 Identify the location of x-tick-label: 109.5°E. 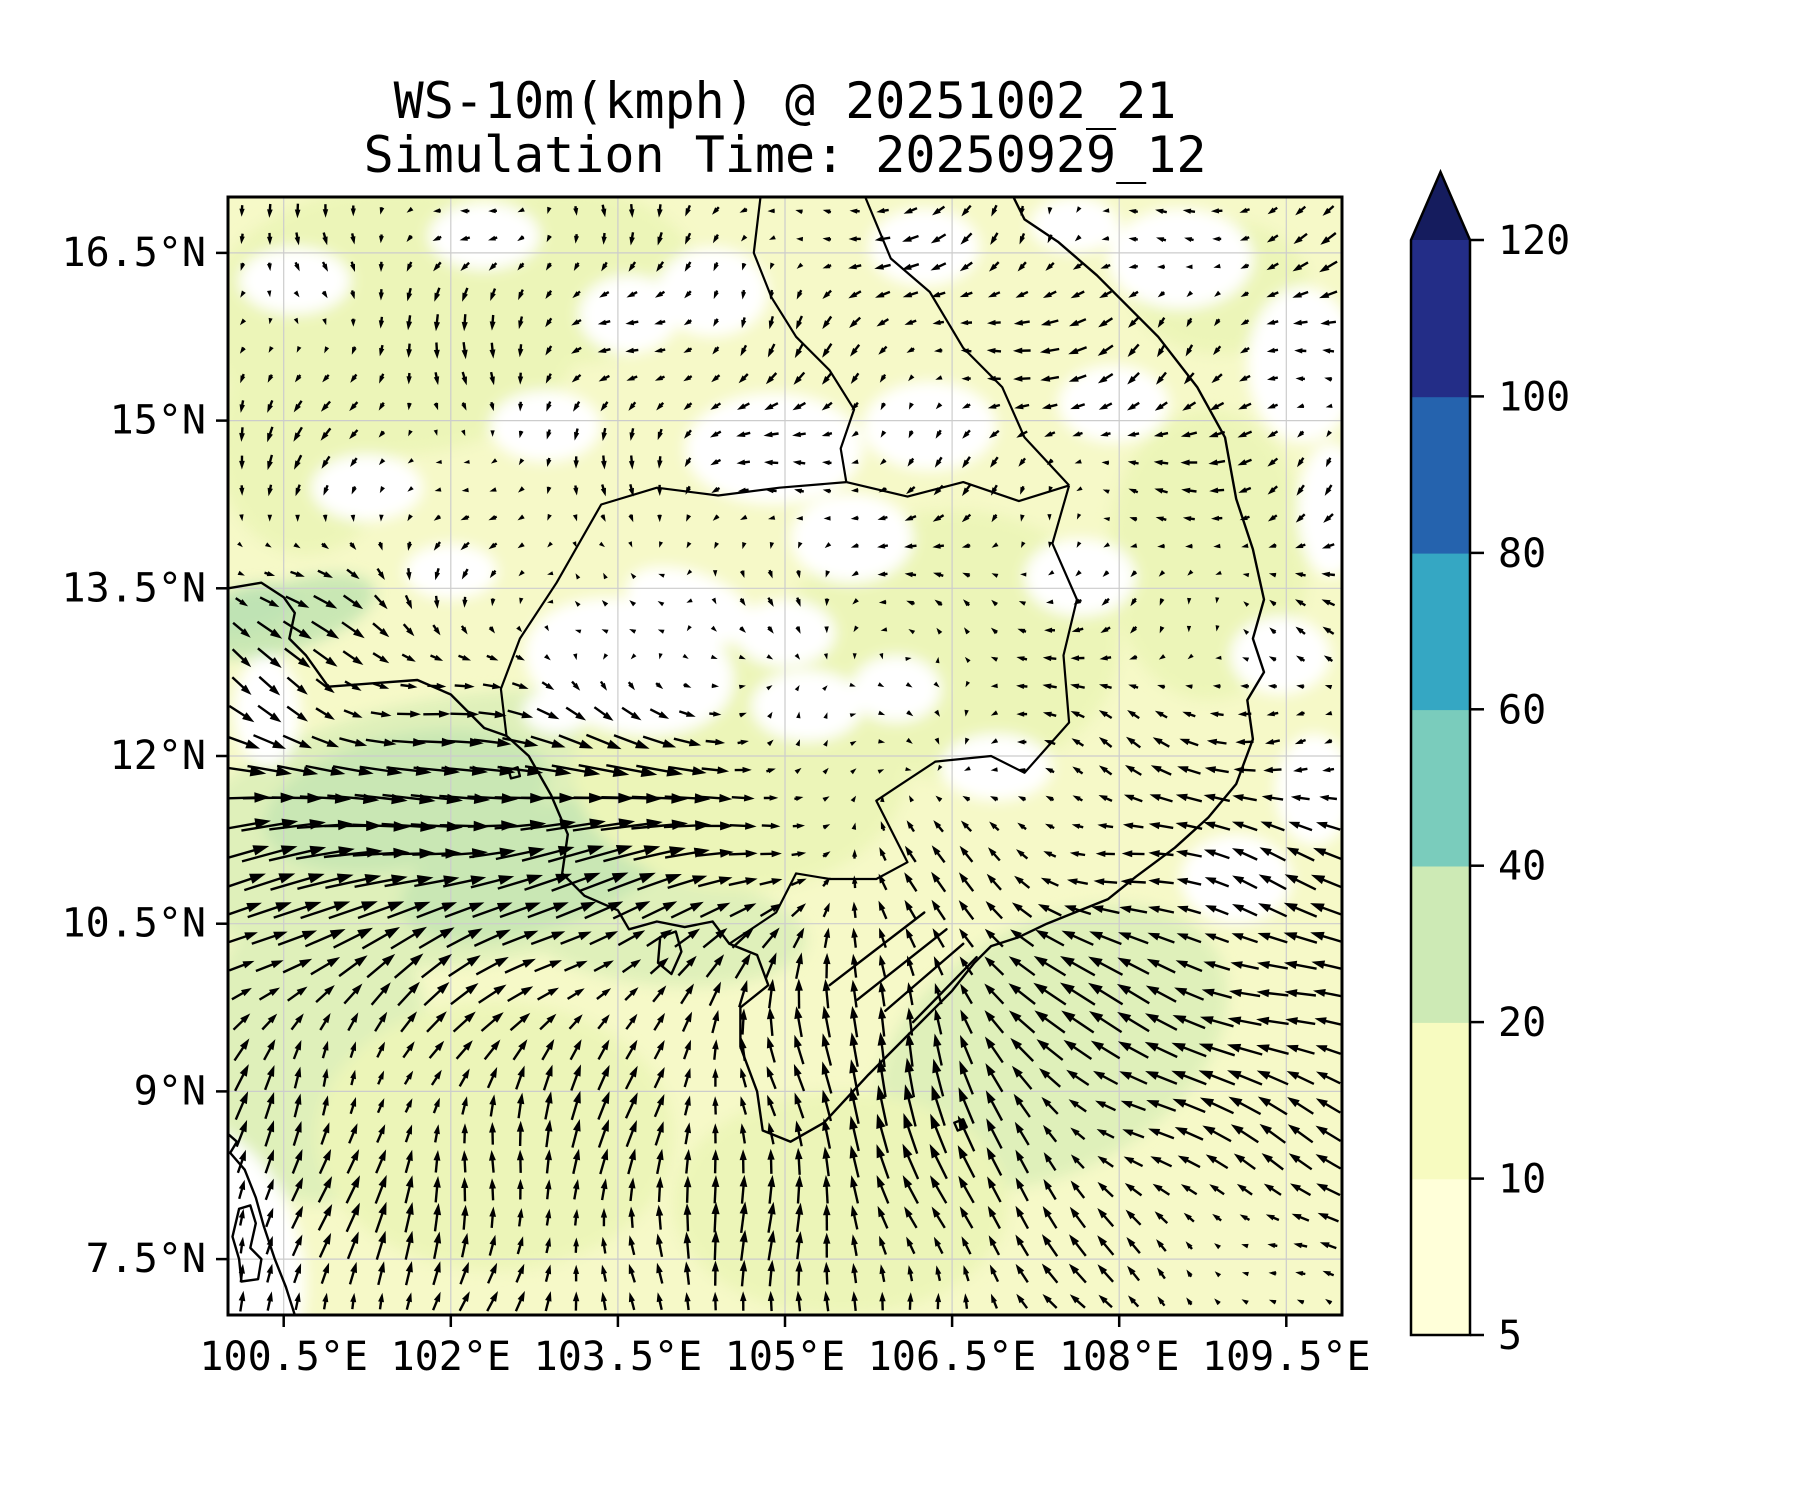
(1286, 1357).